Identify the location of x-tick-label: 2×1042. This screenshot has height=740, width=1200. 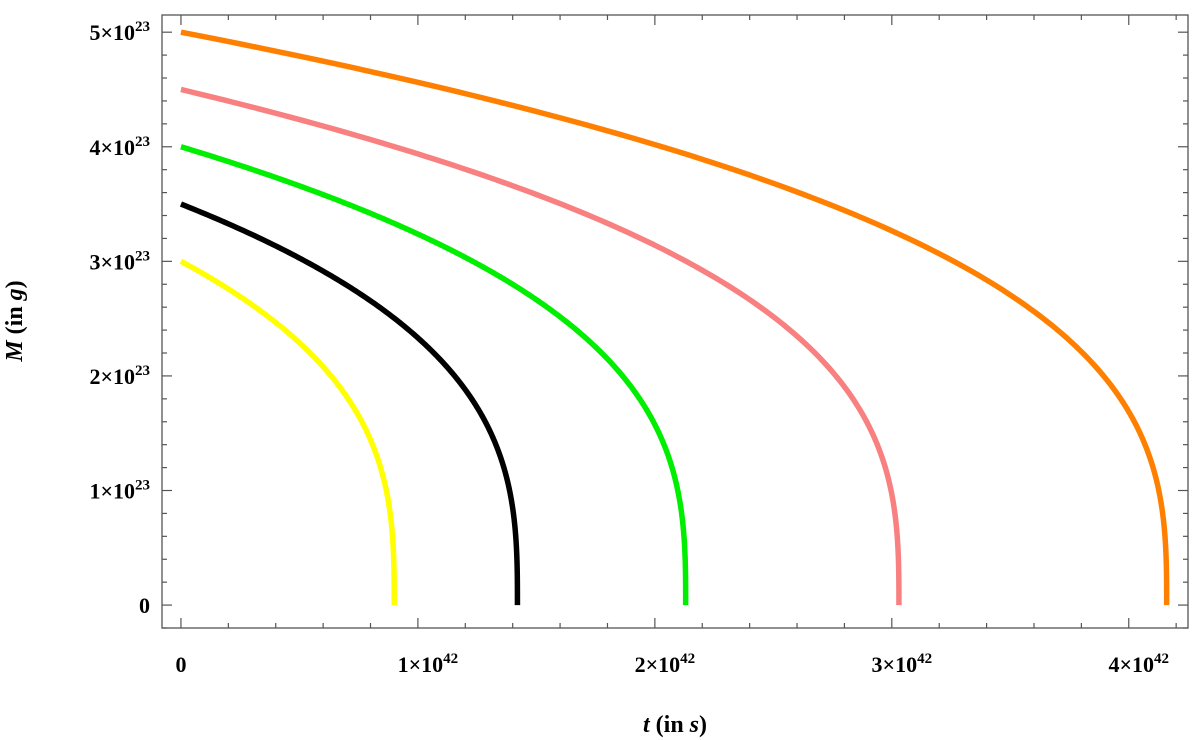
(665, 664).